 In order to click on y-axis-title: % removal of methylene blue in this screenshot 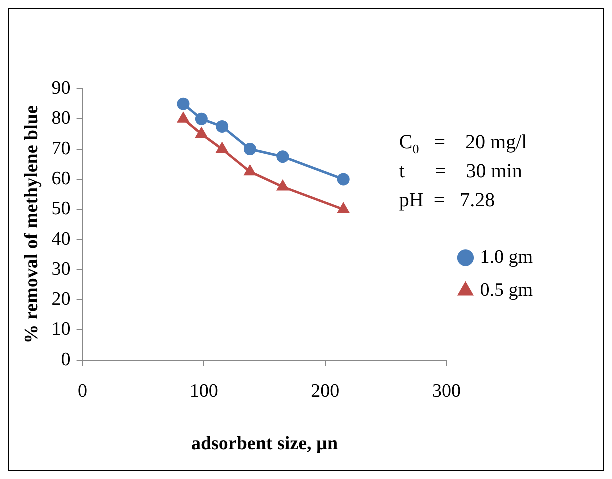, I will do `click(31, 225)`.